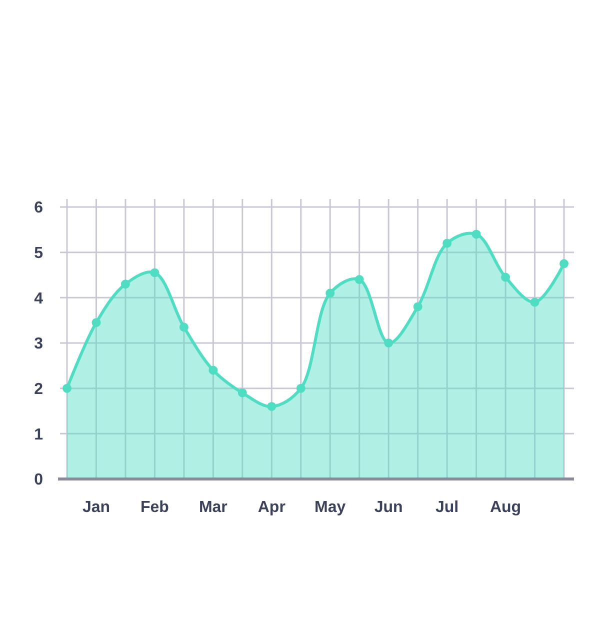 This screenshot has width=600, height=629. Describe the element at coordinates (39, 480) in the screenshot. I see `y-tick-label: 0` at that location.